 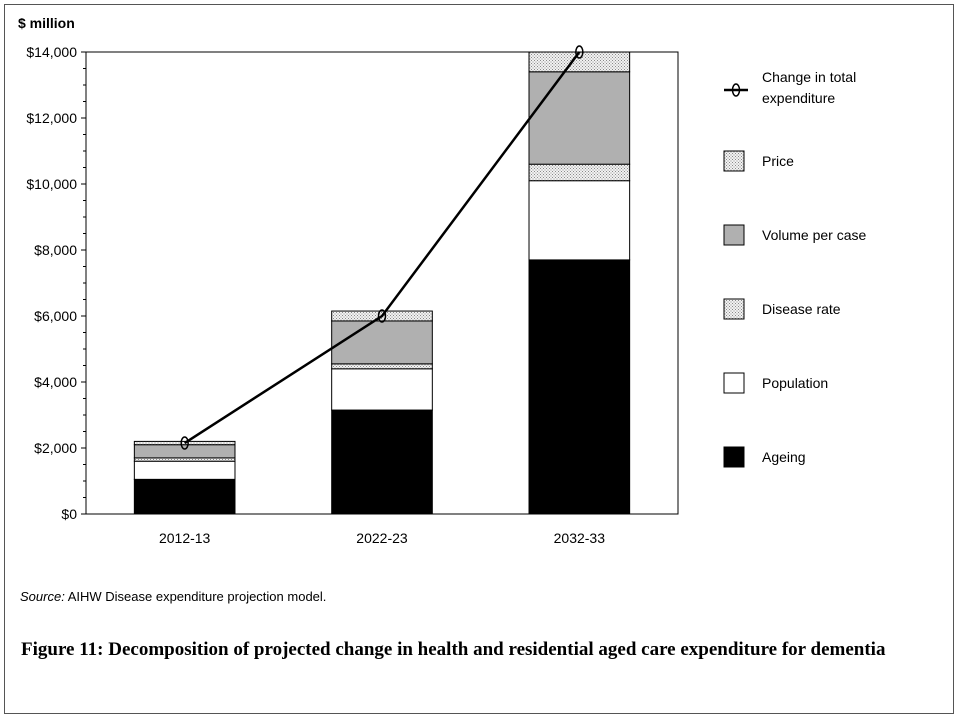 I want to click on y-tick-label: $2,000, so click(x=55, y=448).